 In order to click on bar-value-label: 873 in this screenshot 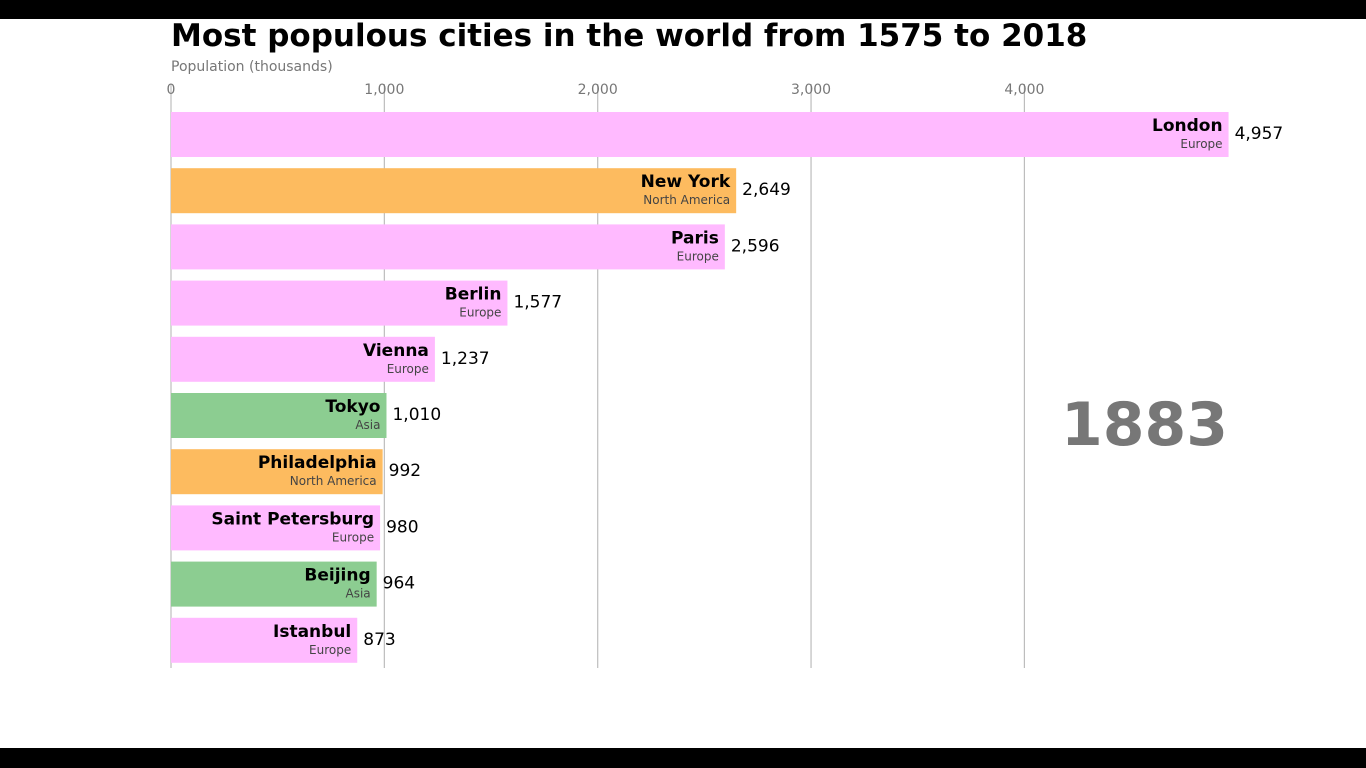, I will do `click(379, 640)`.